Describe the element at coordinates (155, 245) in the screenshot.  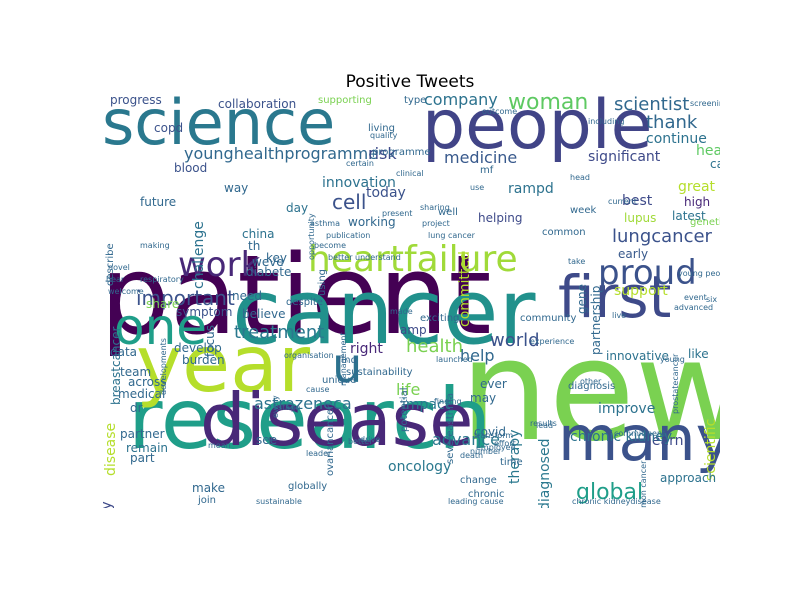
I see `word-making-146: making` at that location.